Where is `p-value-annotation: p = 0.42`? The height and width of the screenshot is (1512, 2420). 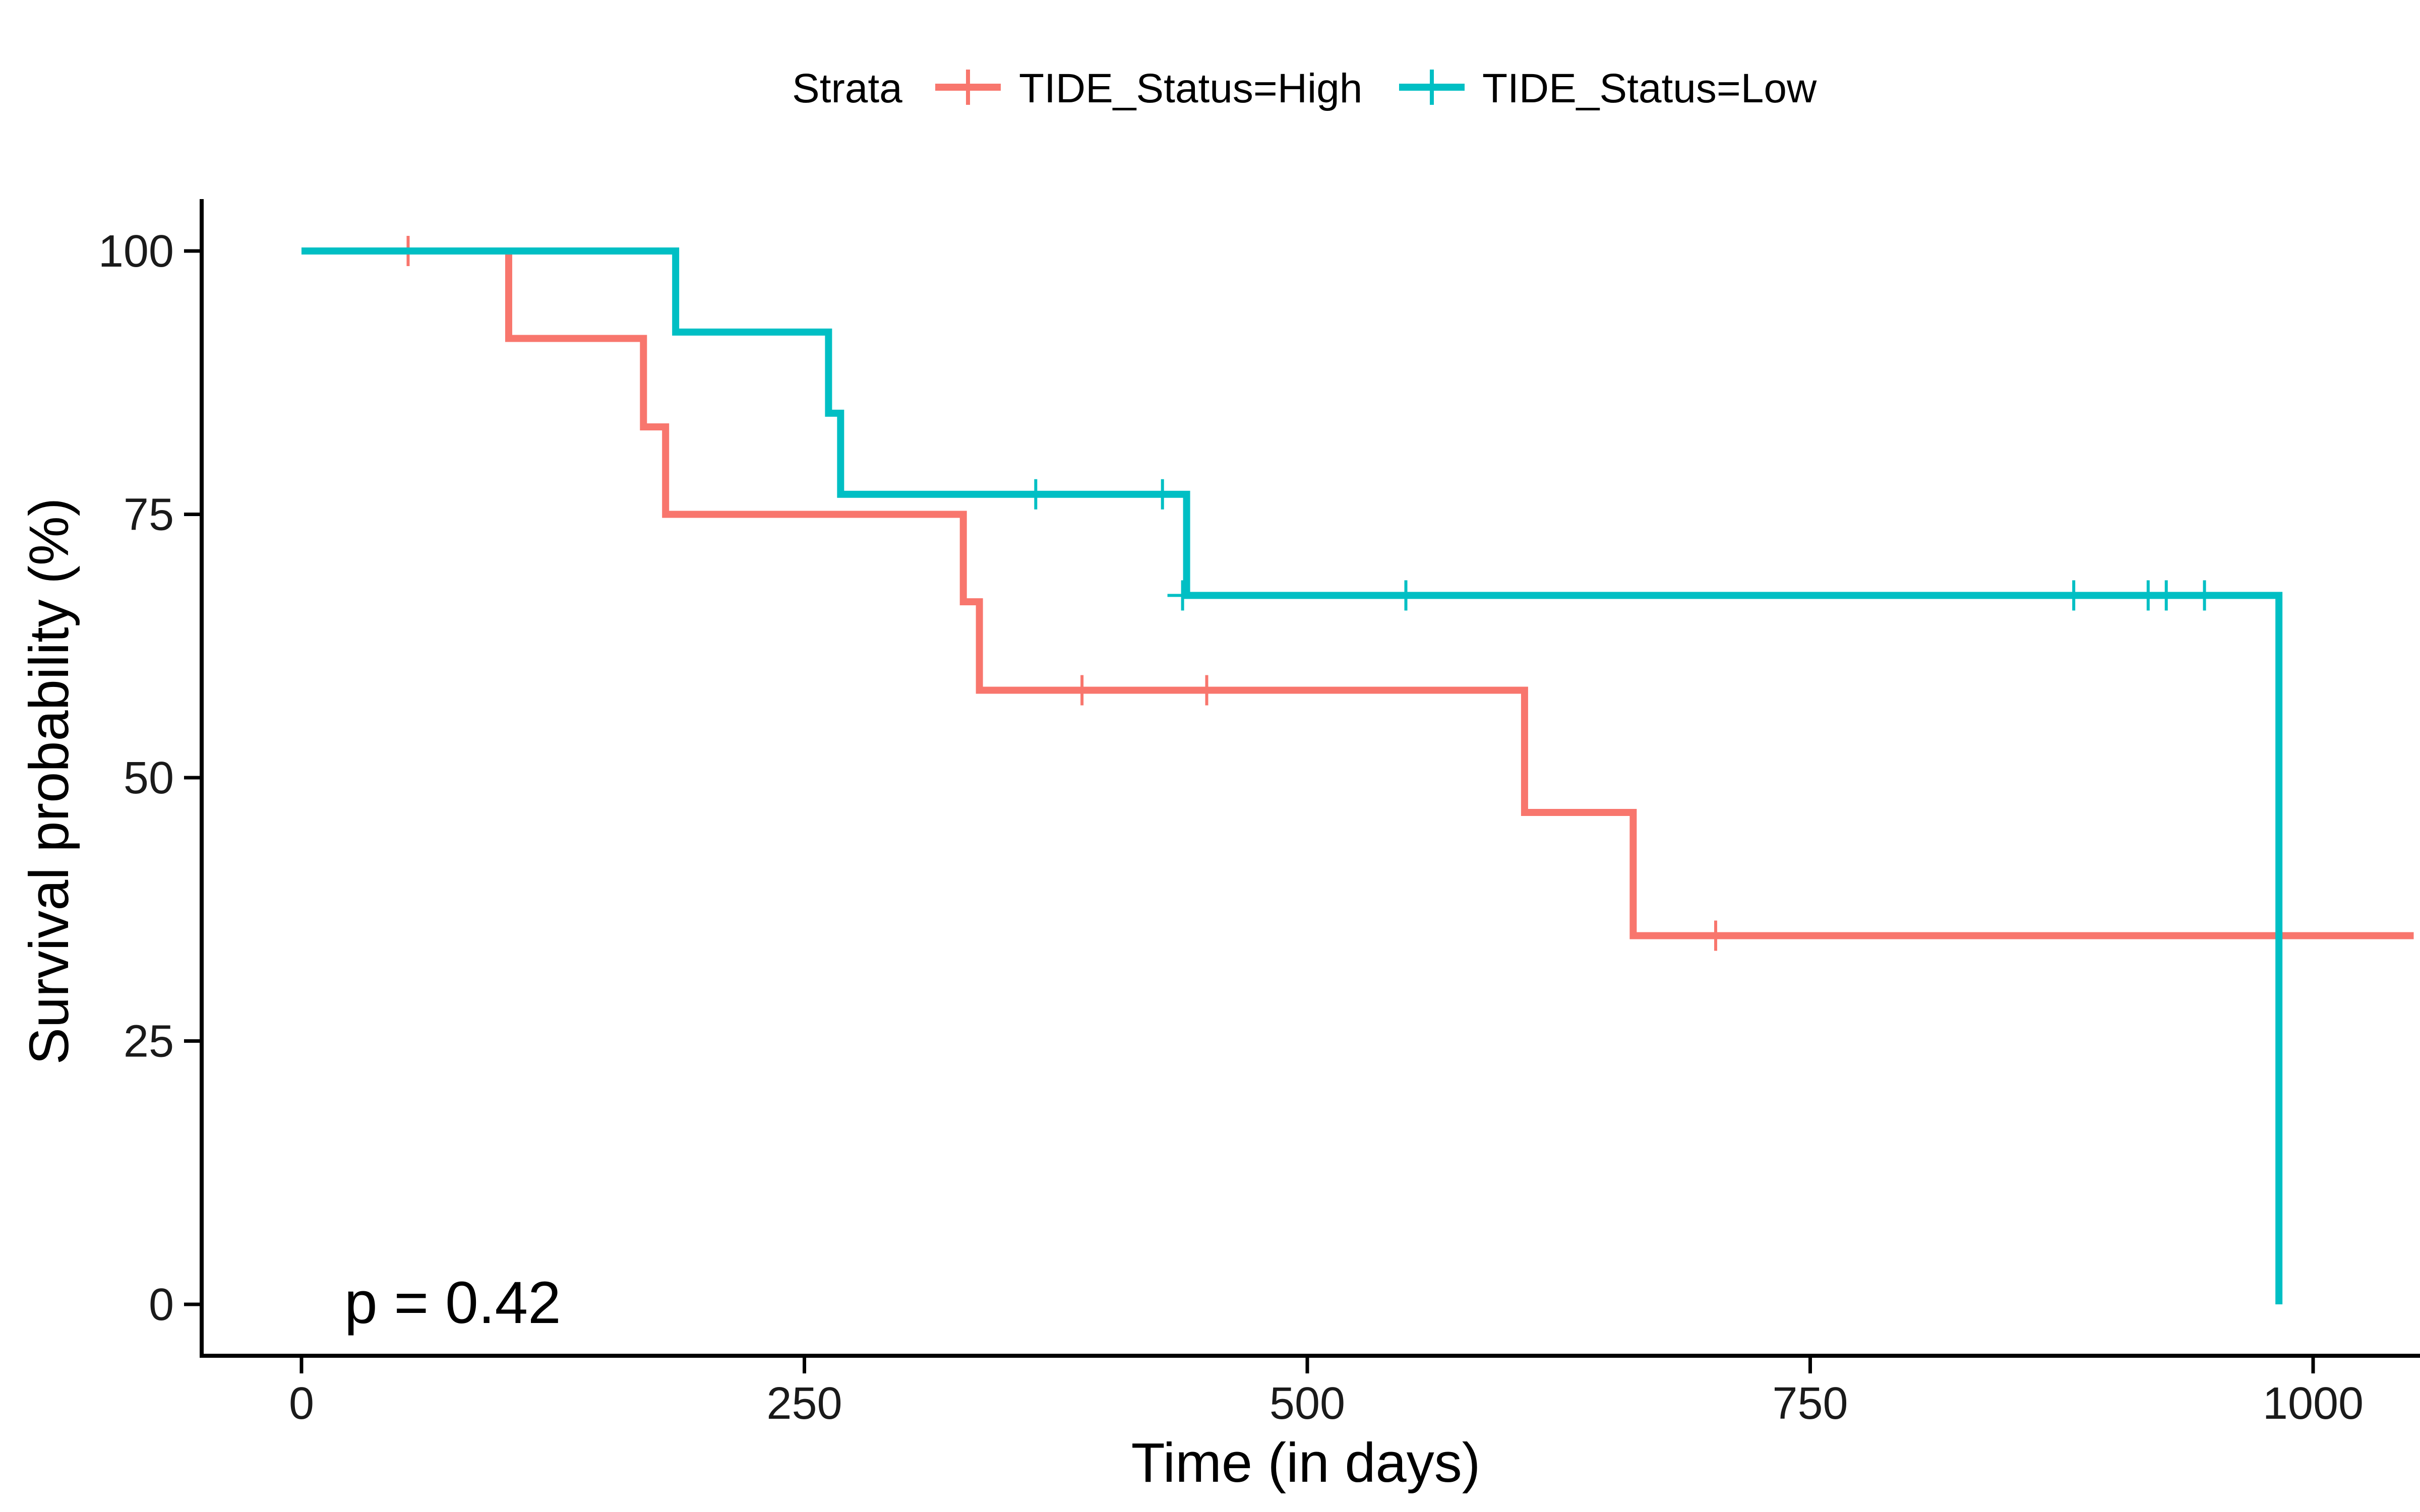
p-value-annotation: p = 0.42 is located at coordinates (452, 1303).